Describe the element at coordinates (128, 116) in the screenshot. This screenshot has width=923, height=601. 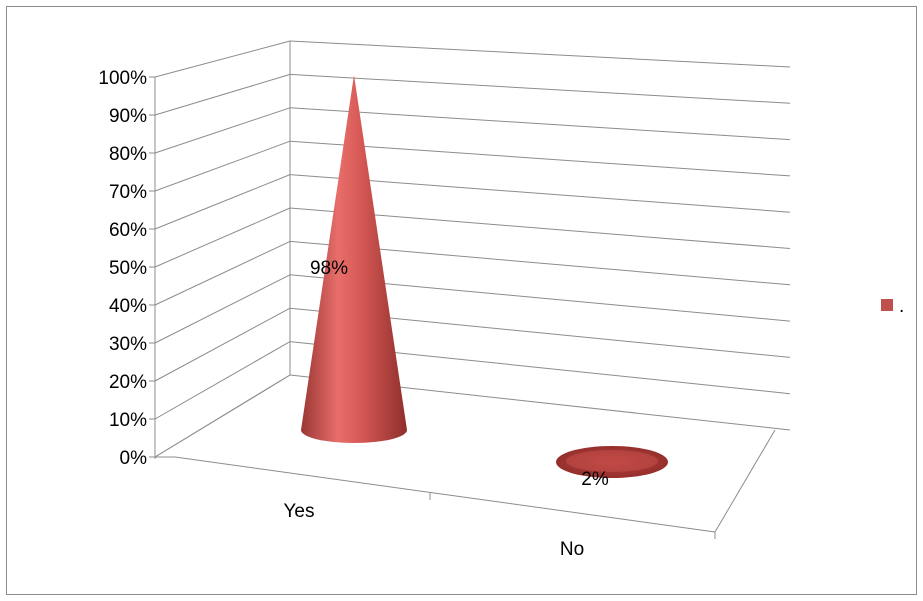
I see `y-tick-label: 90%` at that location.